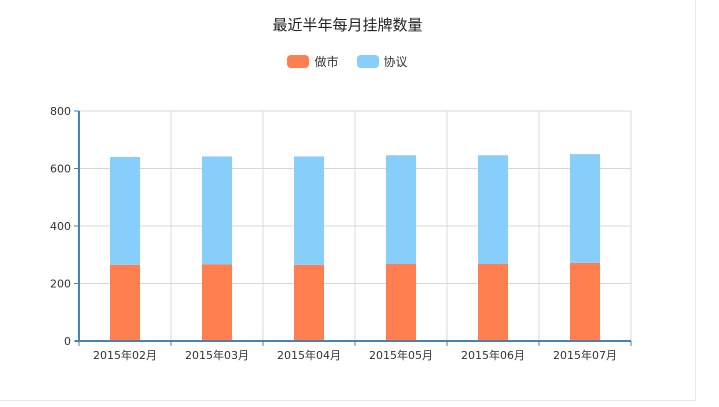  What do you see at coordinates (60, 169) in the screenshot?
I see `y-tick-label: 600` at bounding box center [60, 169].